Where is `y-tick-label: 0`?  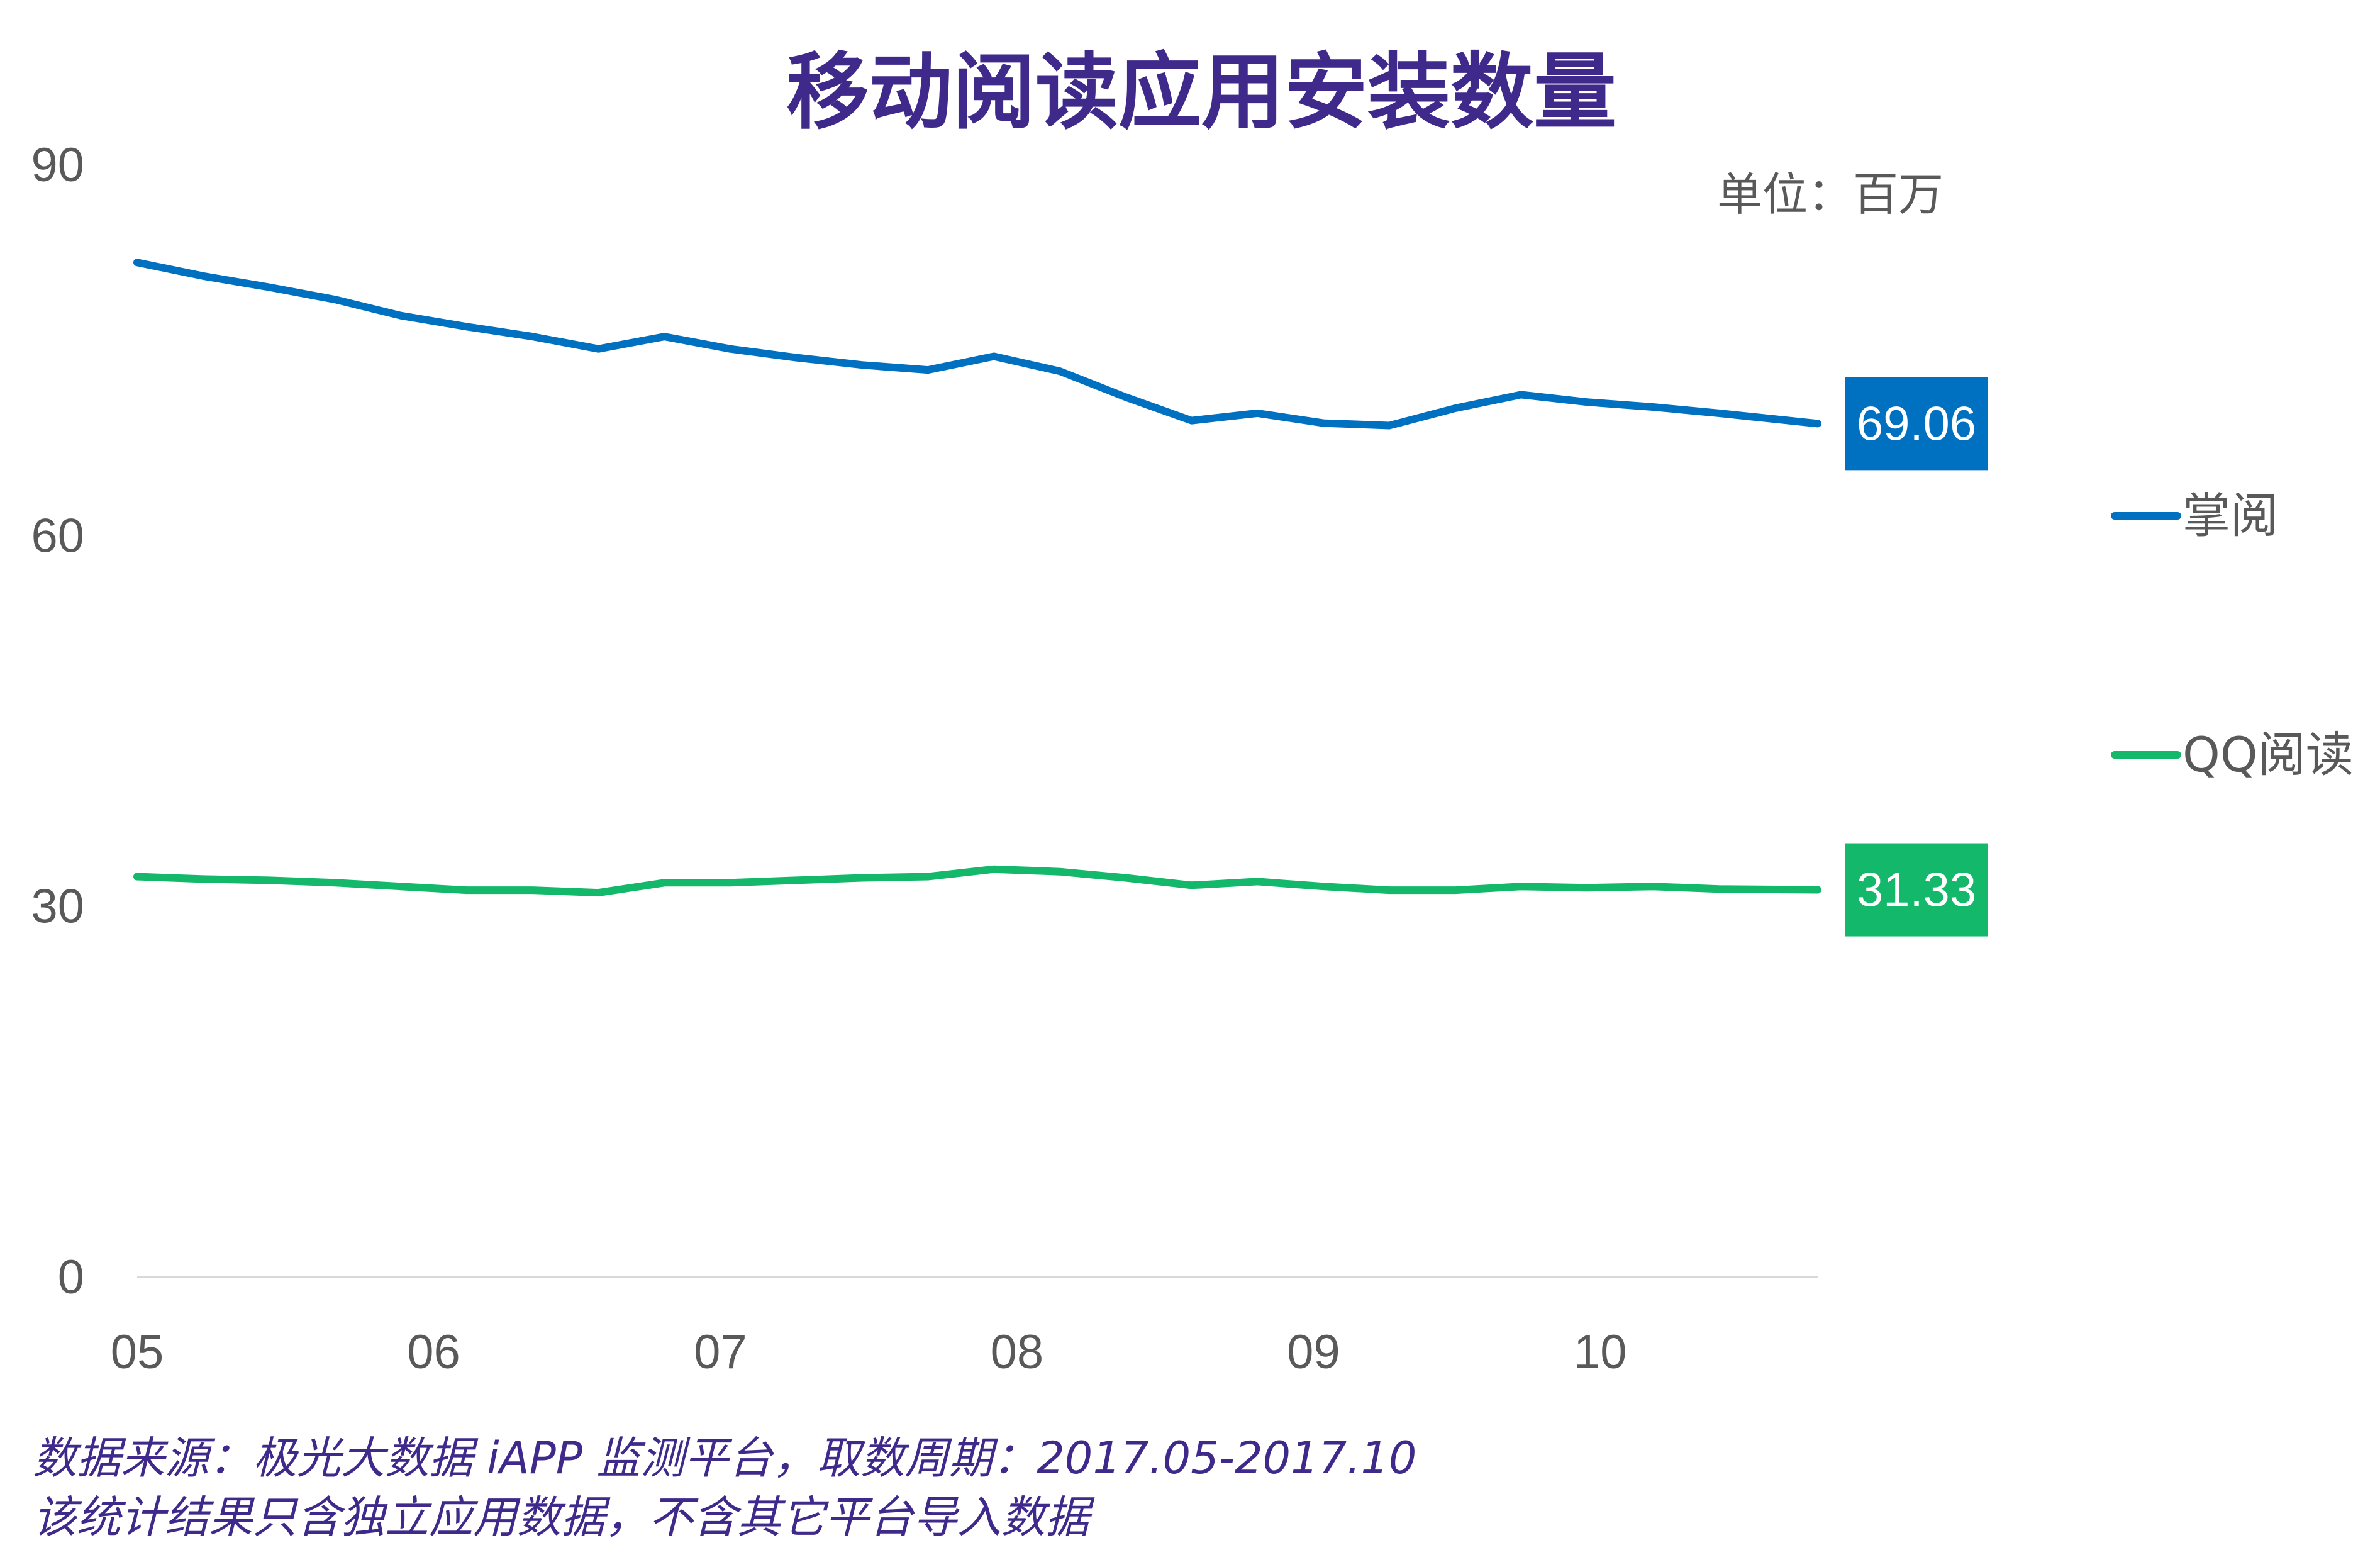
y-tick-label: 0 is located at coordinates (71, 1277).